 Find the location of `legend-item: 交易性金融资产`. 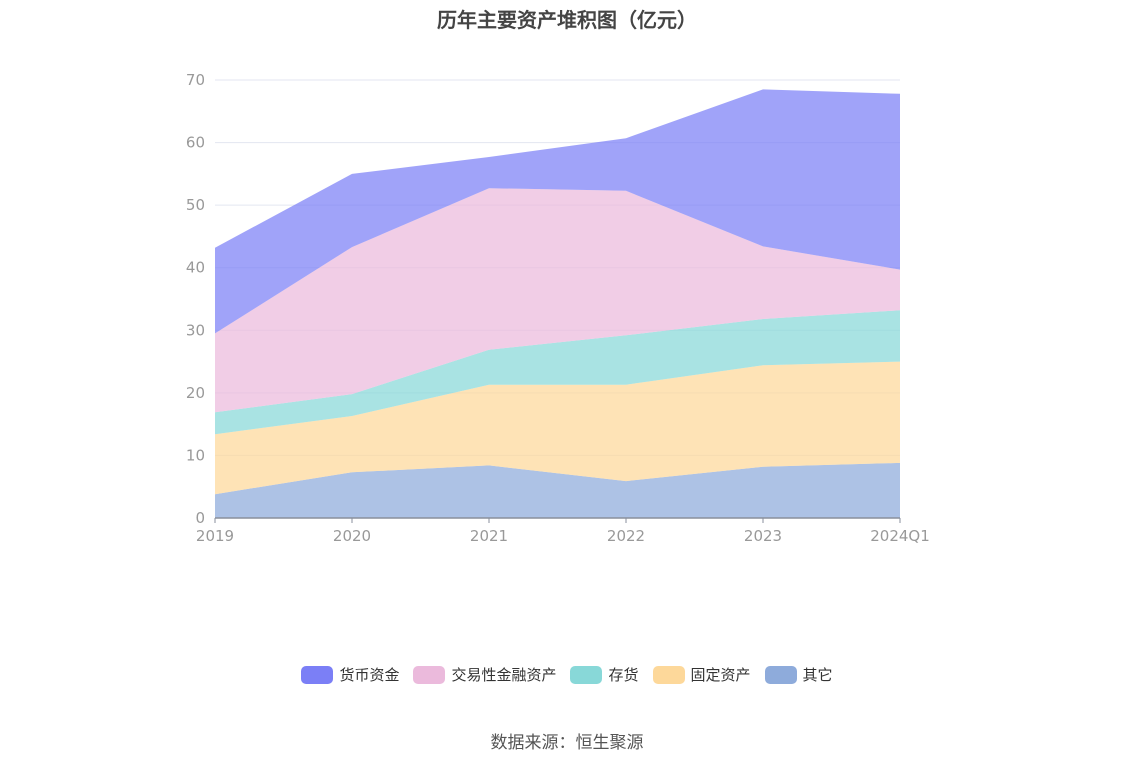

legend-item: 交易性金融资产 is located at coordinates (484, 674).